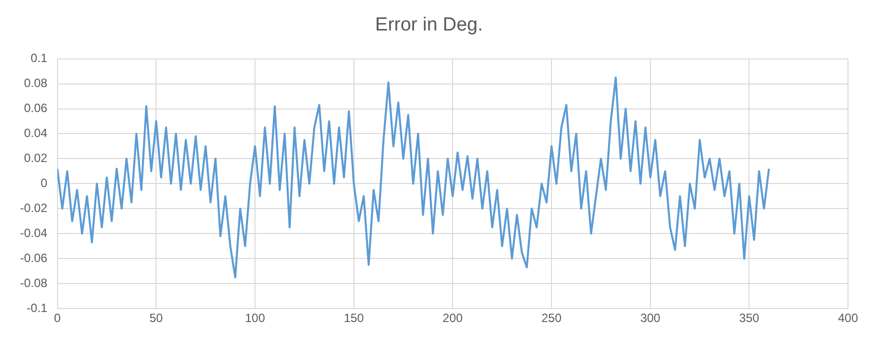 This screenshot has height=343, width=878. What do you see at coordinates (34, 207) in the screenshot?
I see `y-tick-label: -0.02` at bounding box center [34, 207].